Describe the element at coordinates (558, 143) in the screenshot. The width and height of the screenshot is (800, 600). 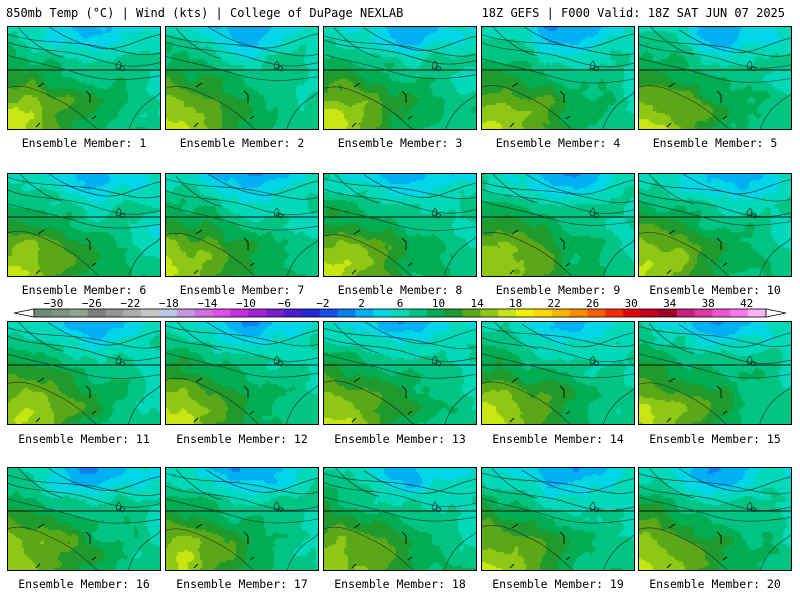
I see `panel-caption: Ensemble Member: 4` at that location.